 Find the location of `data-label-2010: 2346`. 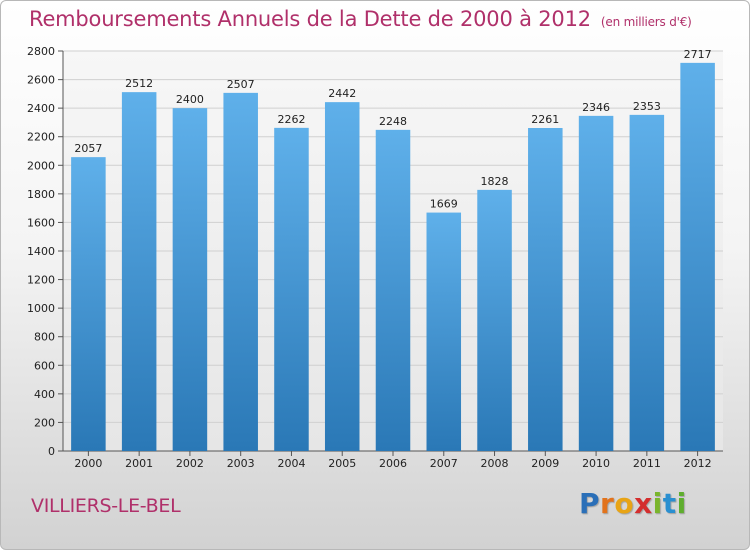

data-label-2010: 2346 is located at coordinates (596, 107).